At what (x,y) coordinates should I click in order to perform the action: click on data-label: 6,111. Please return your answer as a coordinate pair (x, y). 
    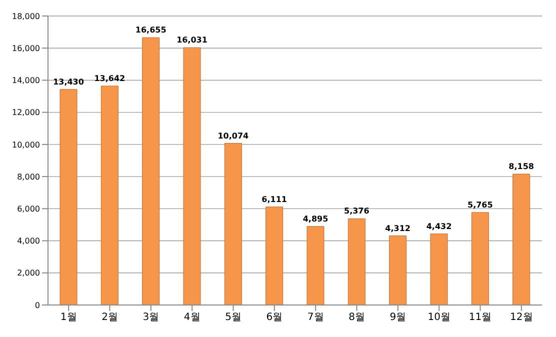
    Looking at the image, I should click on (275, 199).